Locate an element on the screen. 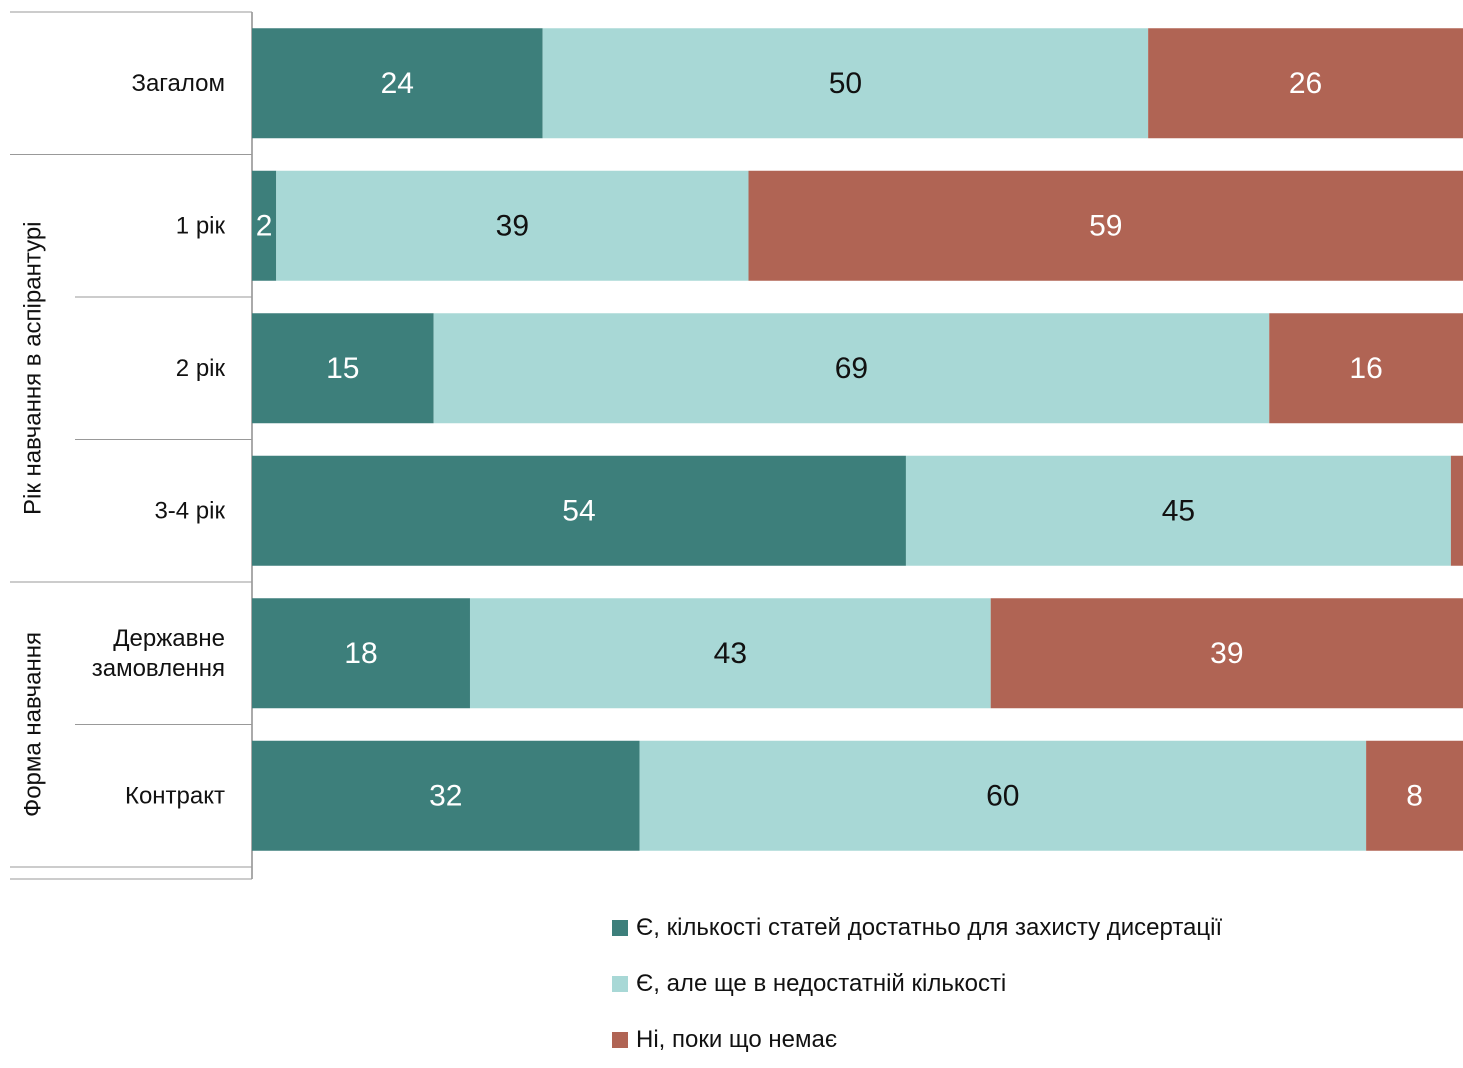 The width and height of the screenshot is (1463, 1068). legend-swatch-sufficient is located at coordinates (620, 928).